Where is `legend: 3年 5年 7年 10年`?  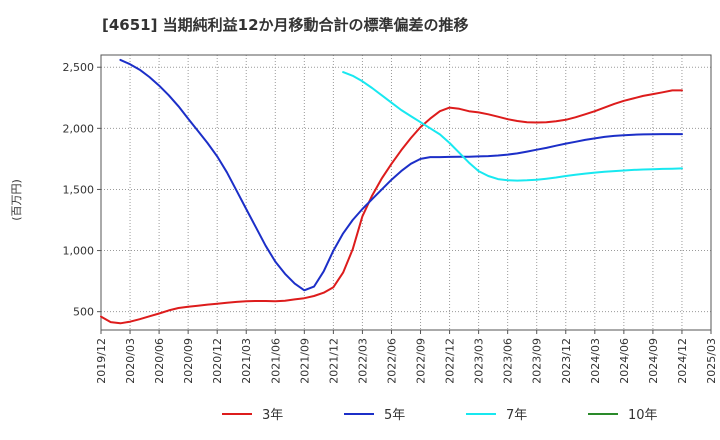
legend: 3年 5年 7年 10年 is located at coordinates (440, 415).